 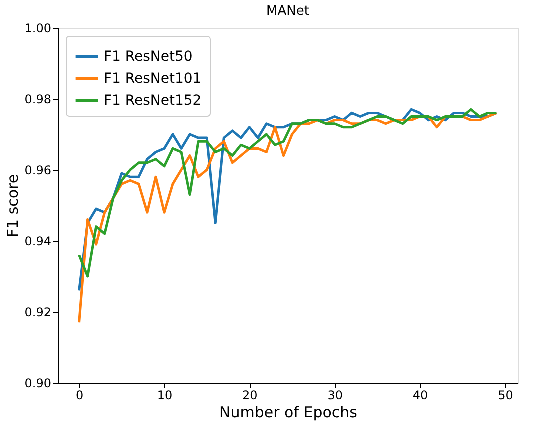 I want to click on y-tick-label: 0.96, so click(x=38, y=171).